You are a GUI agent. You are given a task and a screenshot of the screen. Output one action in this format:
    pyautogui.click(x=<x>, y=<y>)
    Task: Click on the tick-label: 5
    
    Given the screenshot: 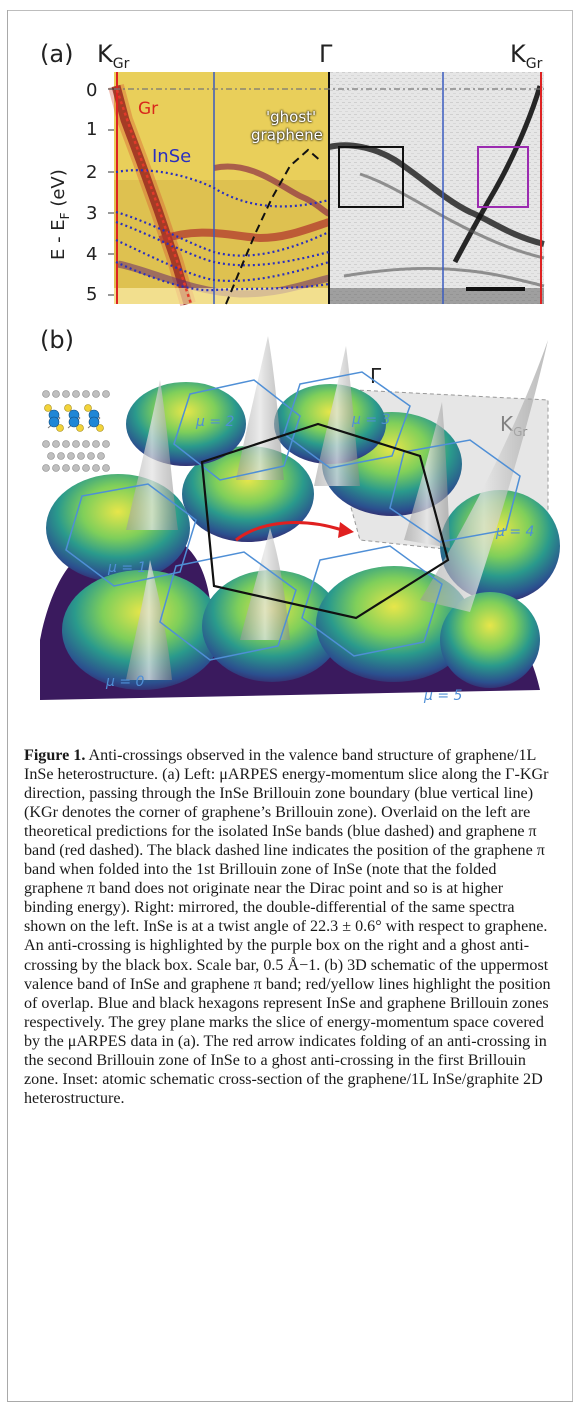 What is the action you would take?
    pyautogui.click(x=92, y=294)
    